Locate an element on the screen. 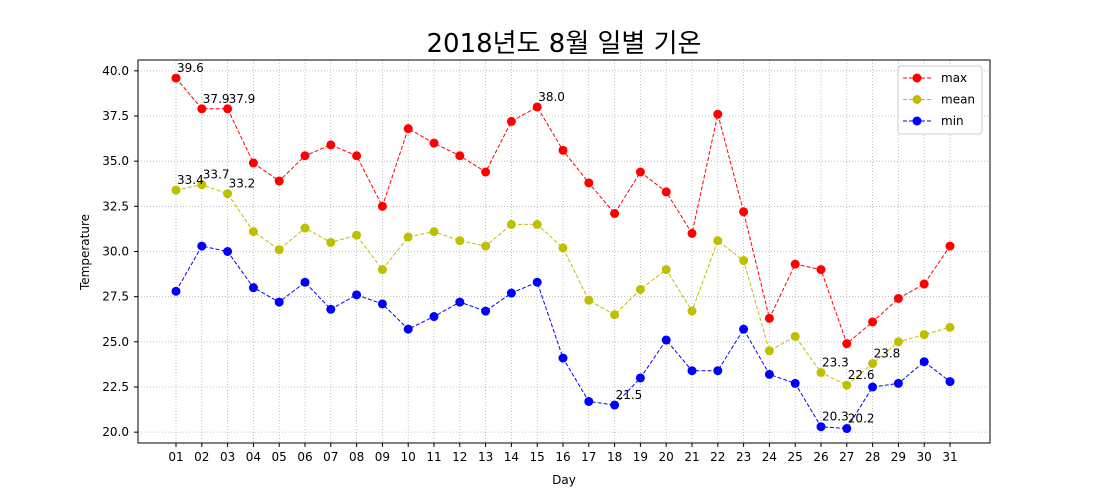 The image size is (1100, 500). x-tick-label: 26 is located at coordinates (820, 457).